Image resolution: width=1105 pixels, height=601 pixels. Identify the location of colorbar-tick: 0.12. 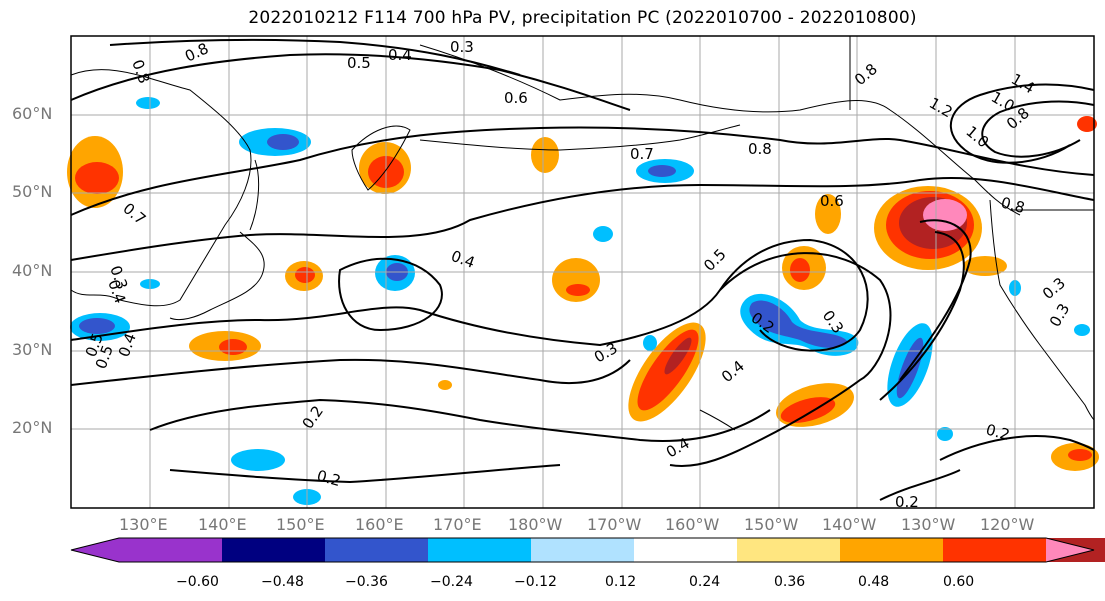
(621, 582).